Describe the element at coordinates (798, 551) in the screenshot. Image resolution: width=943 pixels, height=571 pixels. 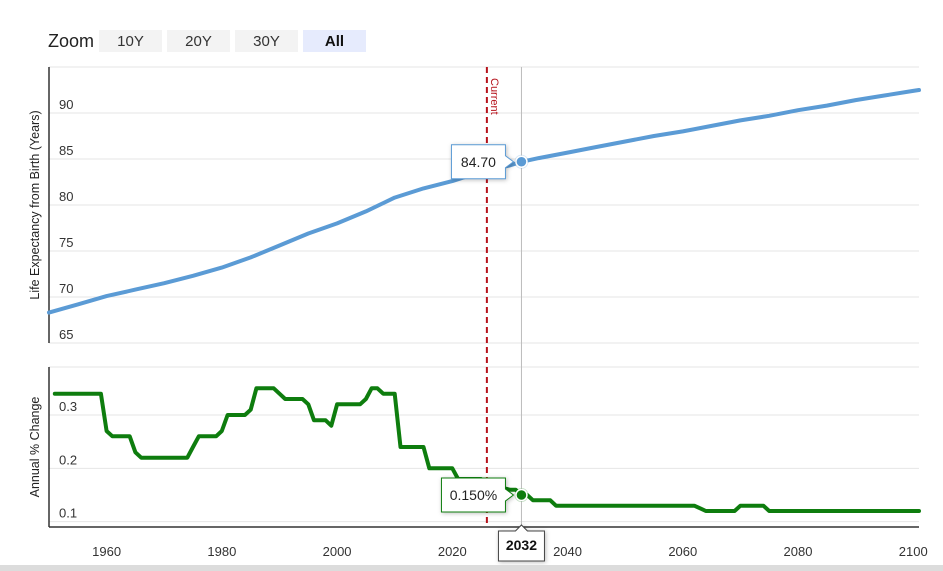
I see `x-tick-label: 2080` at that location.